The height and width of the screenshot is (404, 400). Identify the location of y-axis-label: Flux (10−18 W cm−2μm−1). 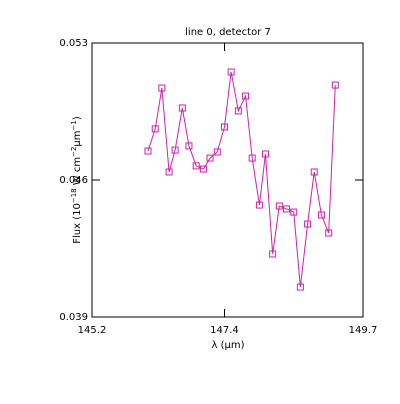
(76, 180).